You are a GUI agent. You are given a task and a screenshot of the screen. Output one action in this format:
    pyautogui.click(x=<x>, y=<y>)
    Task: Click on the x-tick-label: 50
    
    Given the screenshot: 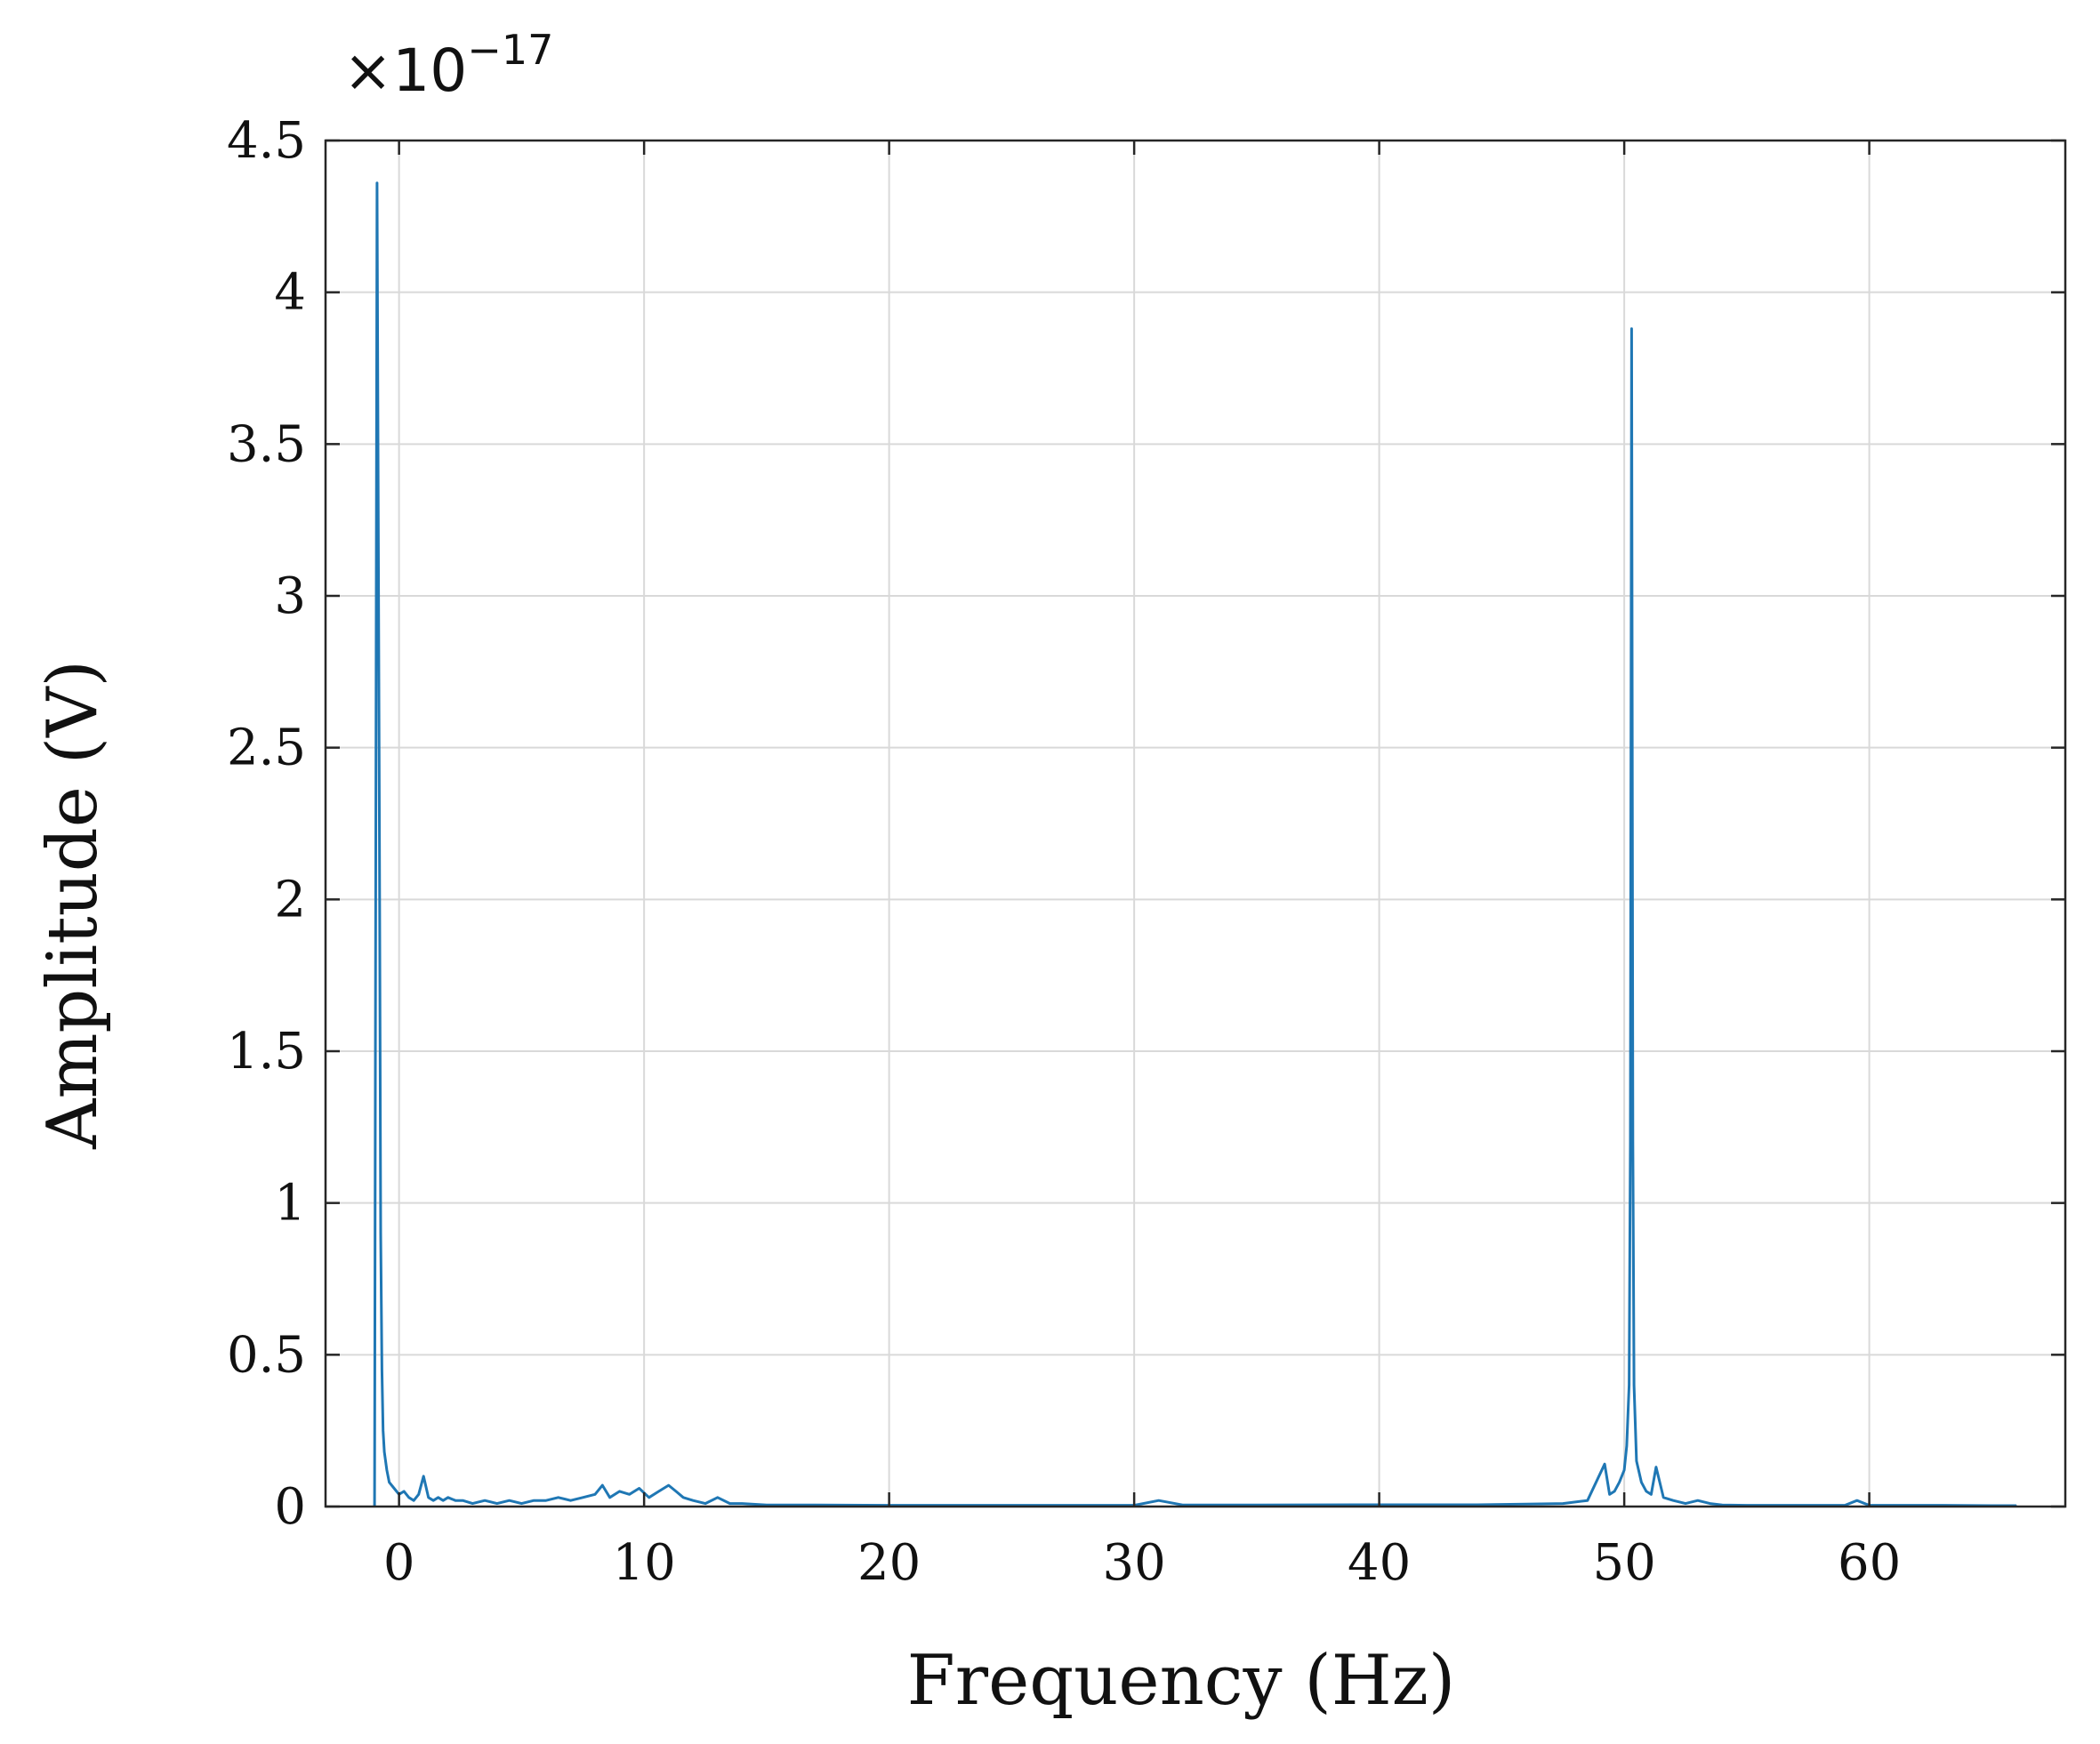 What is the action you would take?
    pyautogui.click(x=1623, y=1563)
    